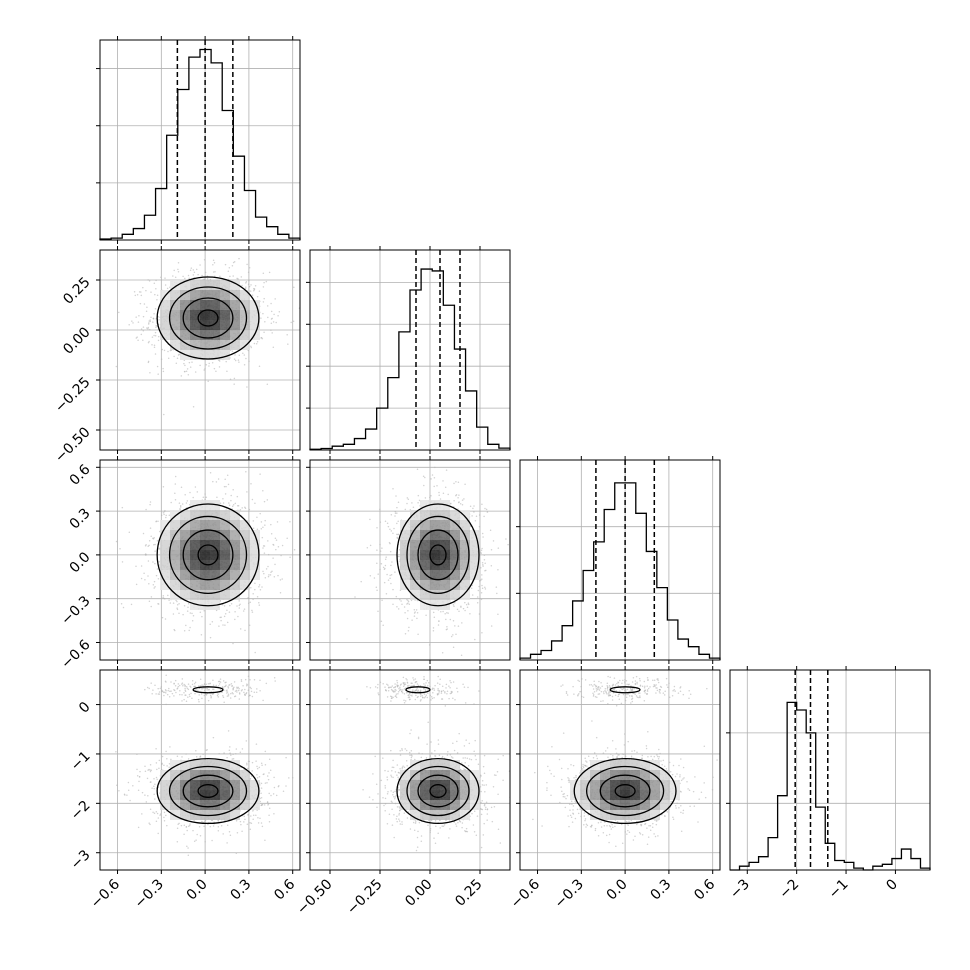 The image size is (970, 970). Describe the element at coordinates (236, 749) in the screenshot. I see `scatter-0-3-point` at that location.